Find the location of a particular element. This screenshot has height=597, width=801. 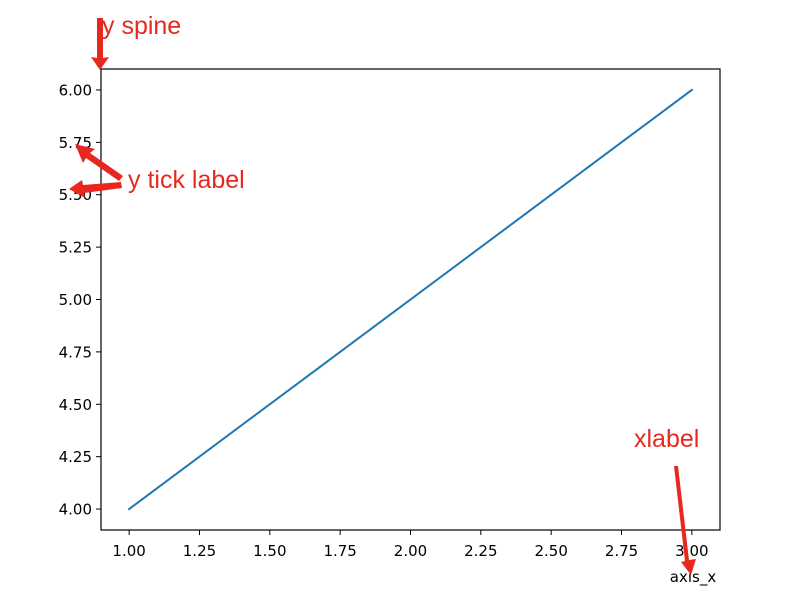

y-tick-label: 4.25 is located at coordinates (75, 457).